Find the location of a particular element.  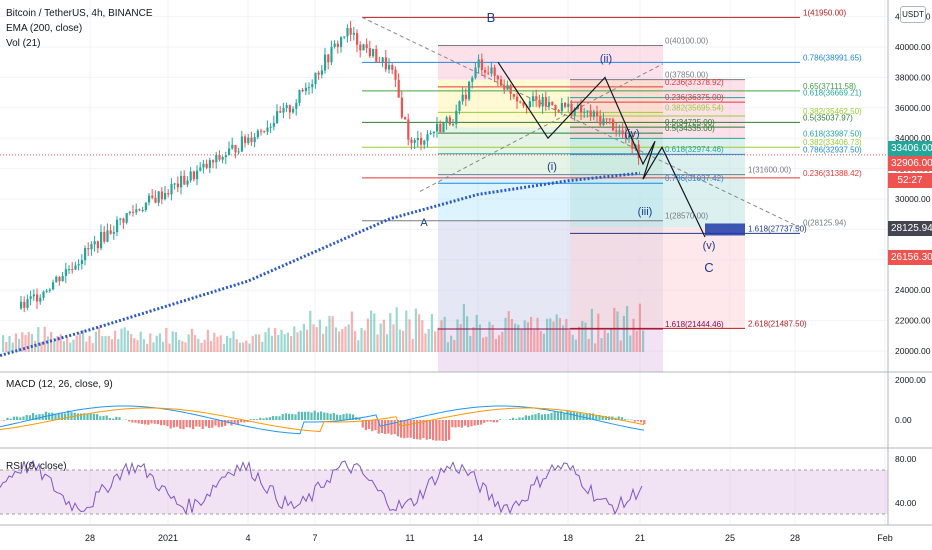

wave-label: (v) is located at coordinates (709, 246).